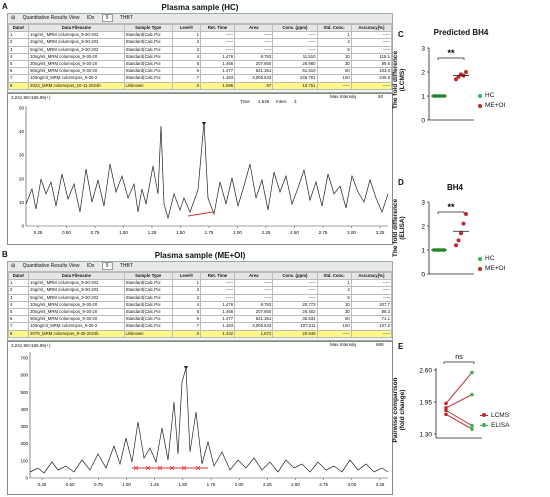 The image size is (550, 497). I want to click on panel-a-idx-value: 5, so click(107, 18).